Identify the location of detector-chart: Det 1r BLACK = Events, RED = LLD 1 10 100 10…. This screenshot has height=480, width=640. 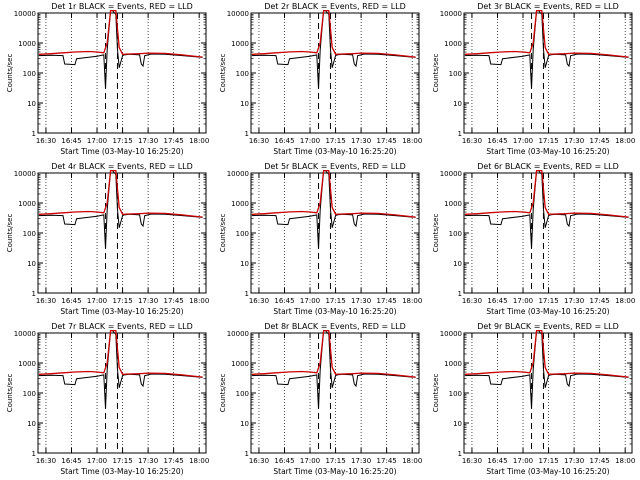
(107, 79).